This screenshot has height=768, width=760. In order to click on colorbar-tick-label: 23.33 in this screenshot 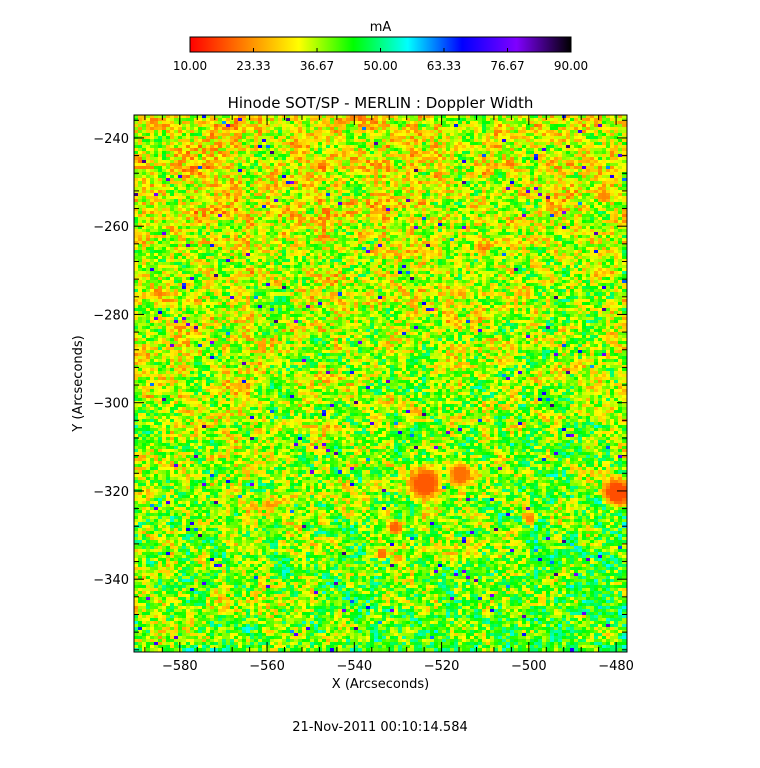, I will do `click(253, 66)`.